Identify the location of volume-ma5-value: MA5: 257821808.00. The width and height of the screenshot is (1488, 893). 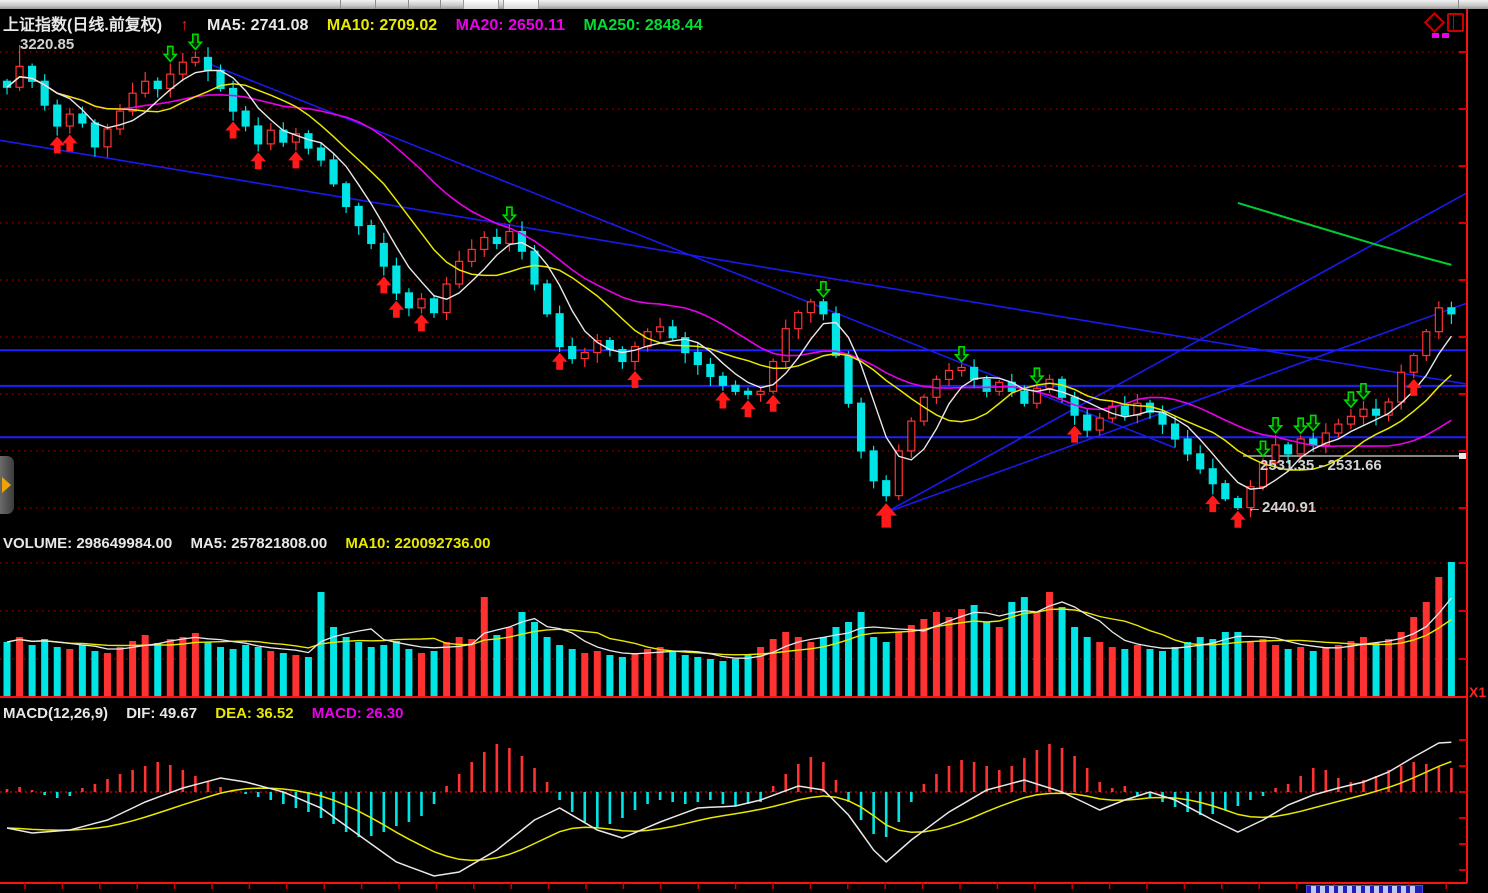
(259, 543).